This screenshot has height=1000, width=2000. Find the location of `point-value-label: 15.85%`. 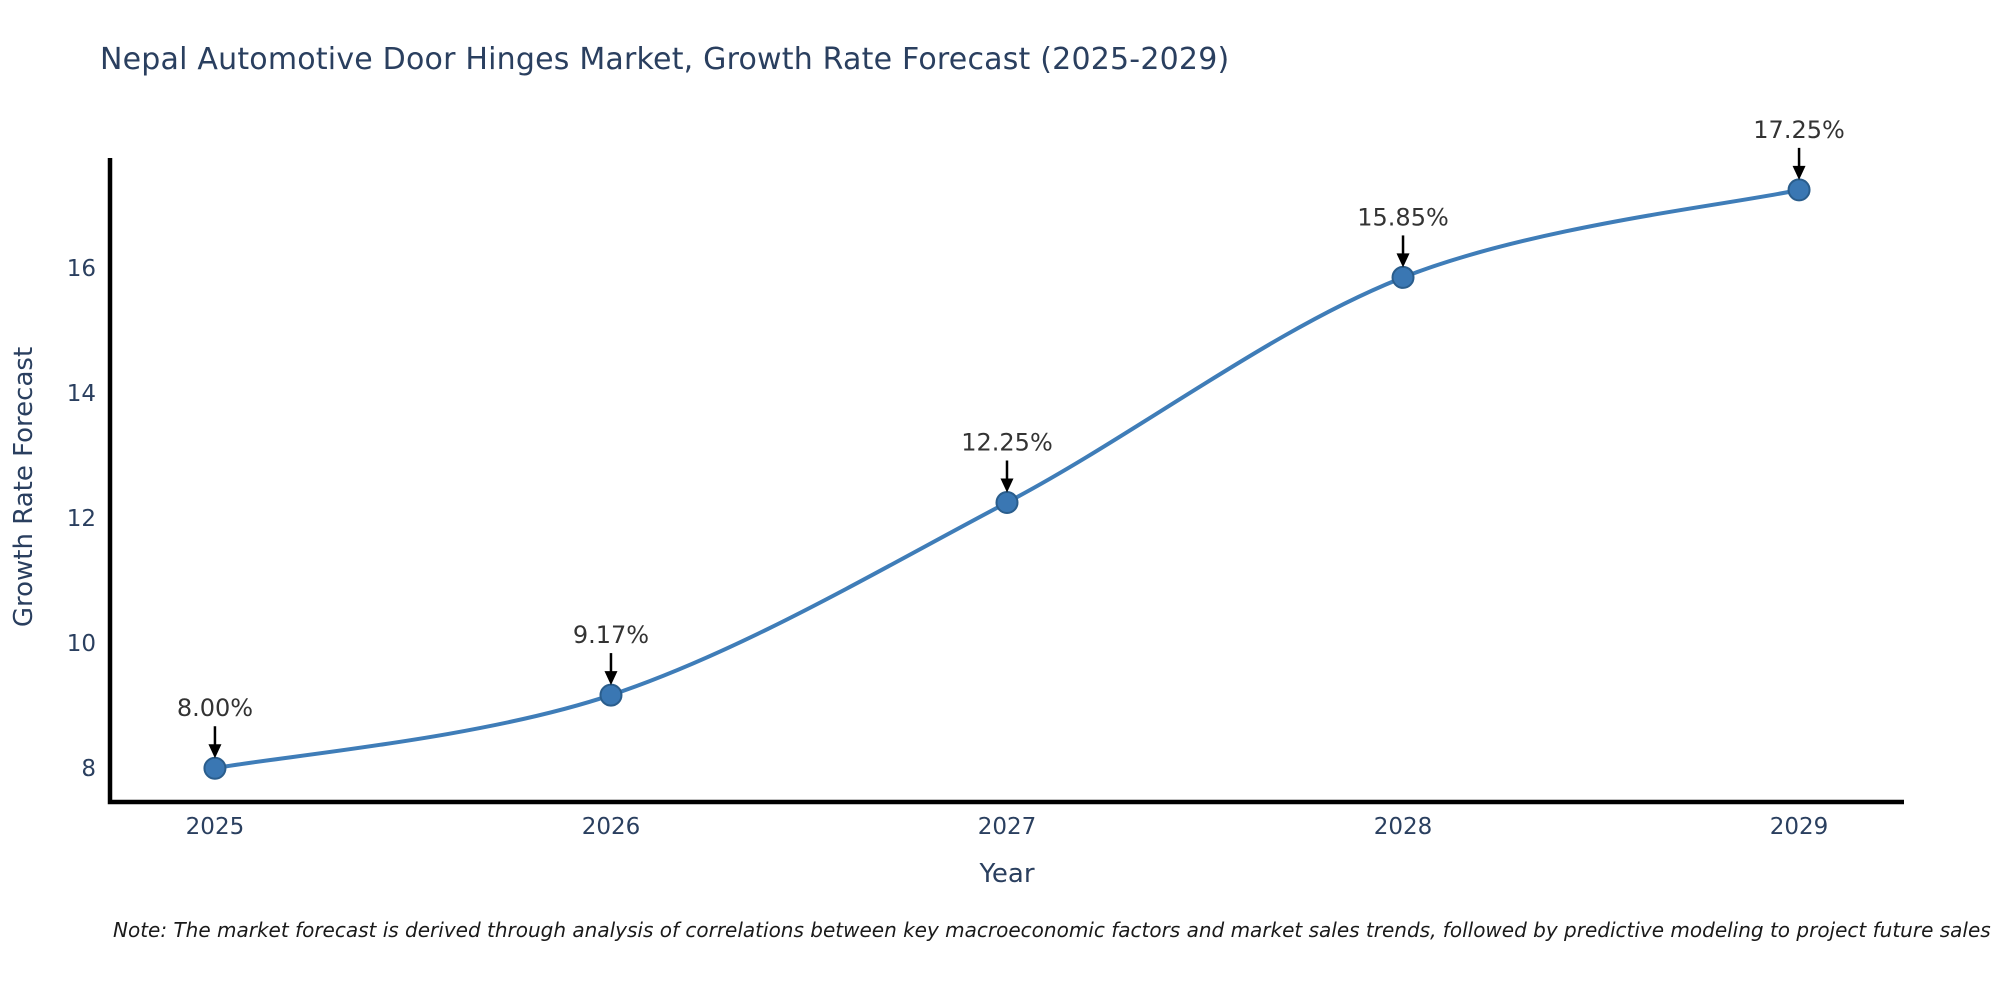

point-value-label: 15.85% is located at coordinates (1403, 217).